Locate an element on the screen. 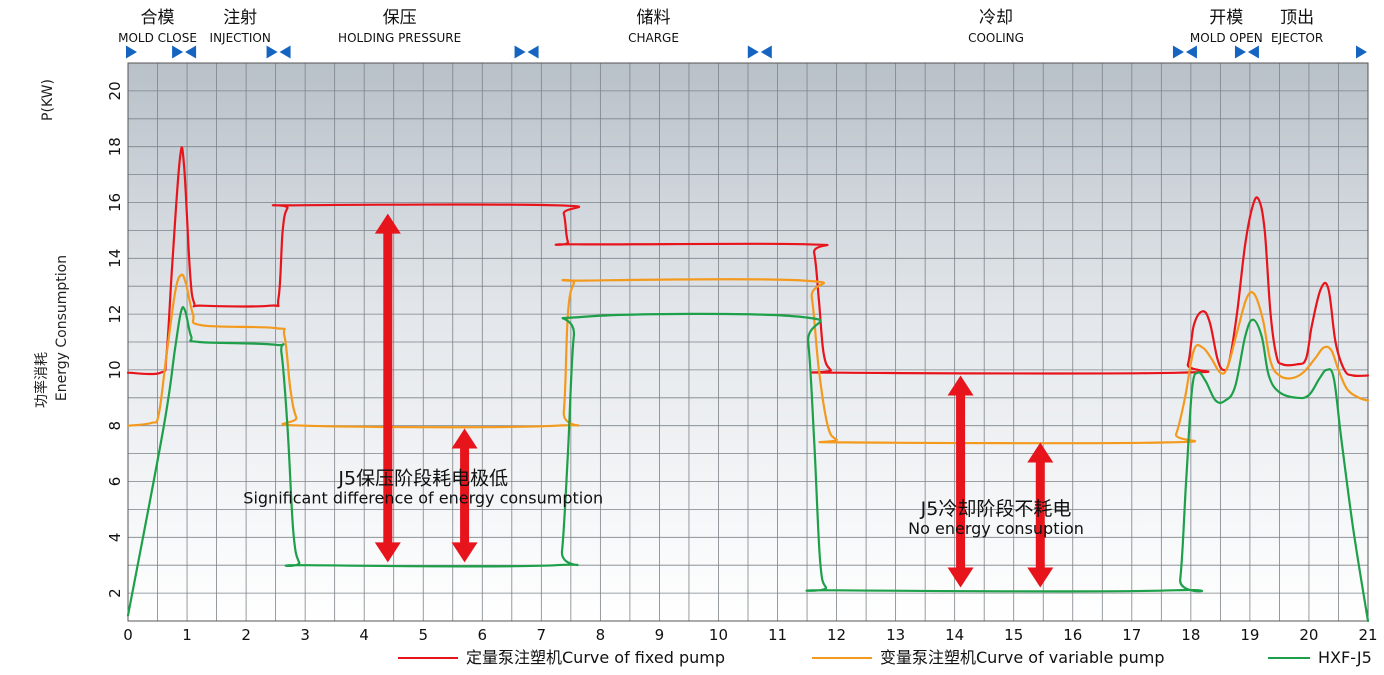 This screenshot has width=1384, height=675. phase-label-cn: 顶出 is located at coordinates (1297, 18).